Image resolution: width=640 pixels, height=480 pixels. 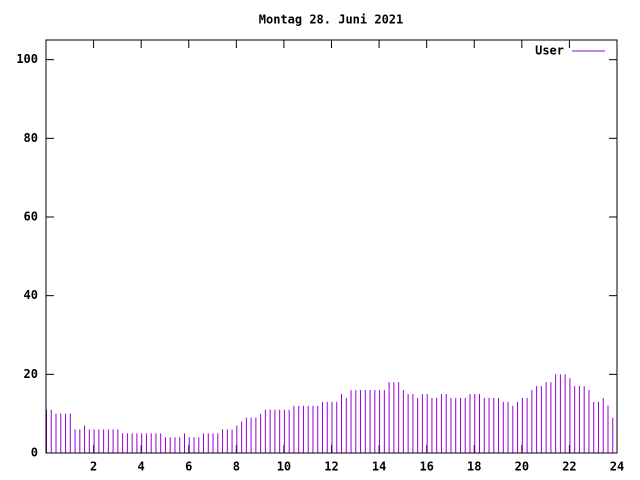 What do you see at coordinates (379, 467) in the screenshot?
I see `x-tick-label: 14` at bounding box center [379, 467].